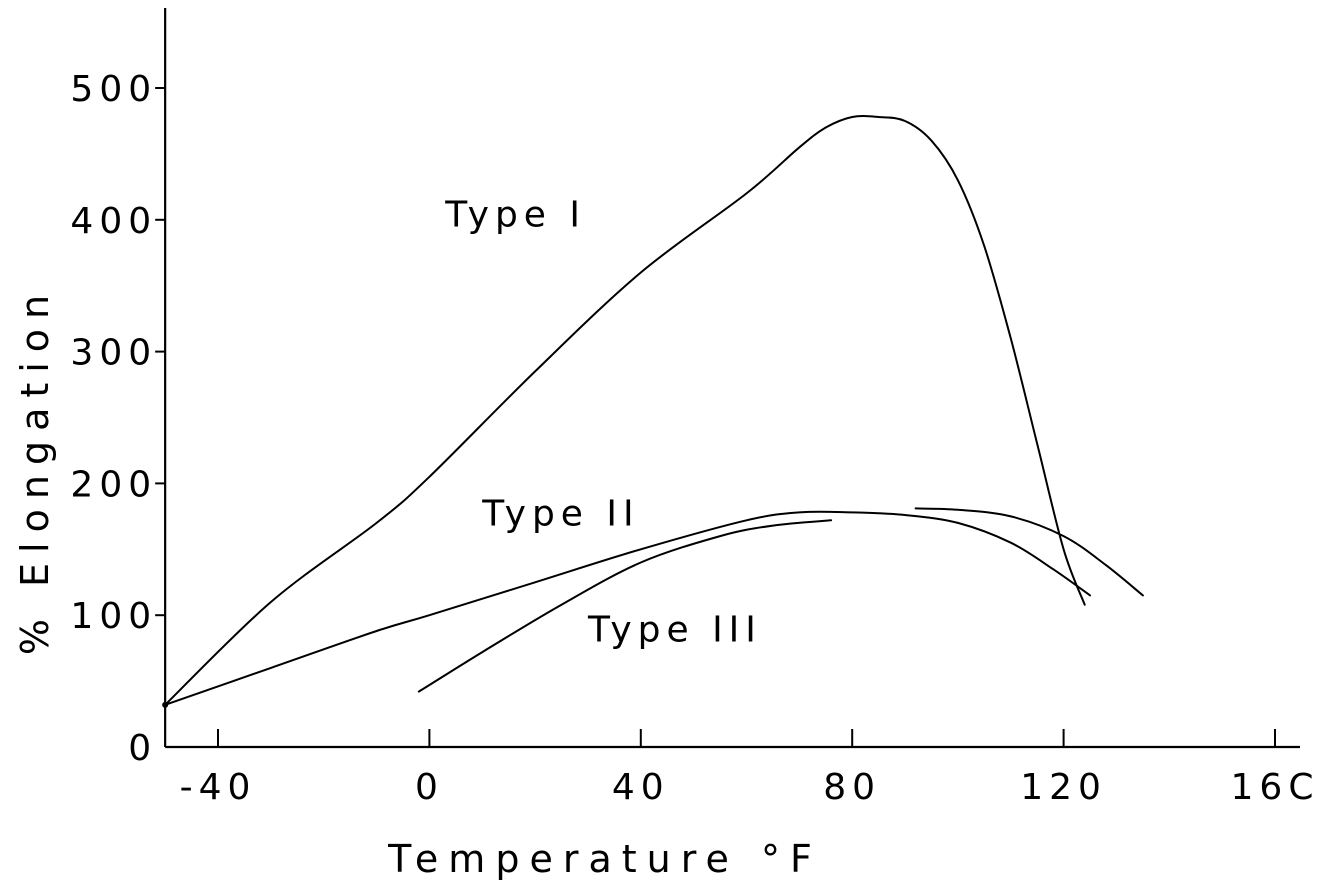 The image size is (1320, 884). I want to click on y-tick-label: 300, so click(113, 353).